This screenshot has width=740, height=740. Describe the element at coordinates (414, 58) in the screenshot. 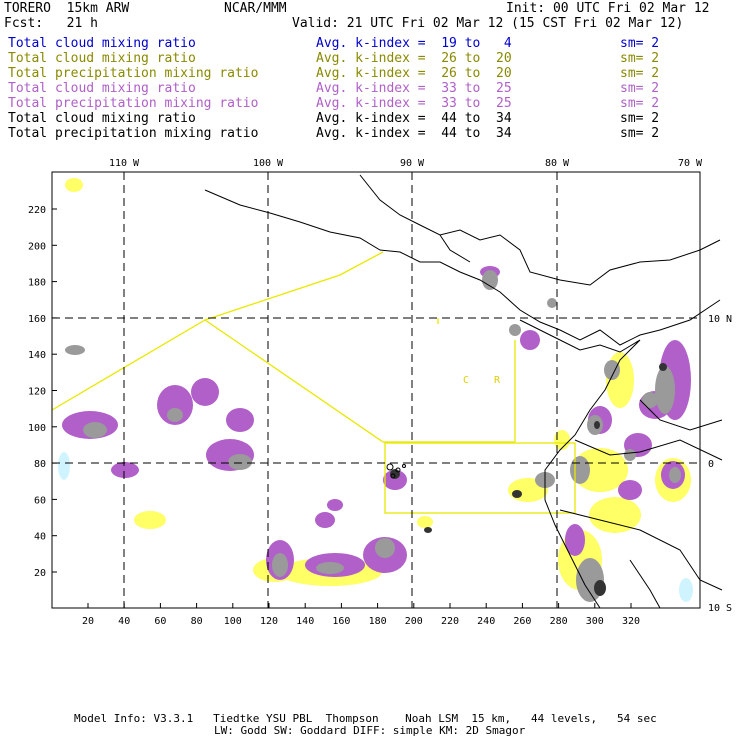

I see `legend-kindex: Avg. k-index = 26 to 20` at that location.